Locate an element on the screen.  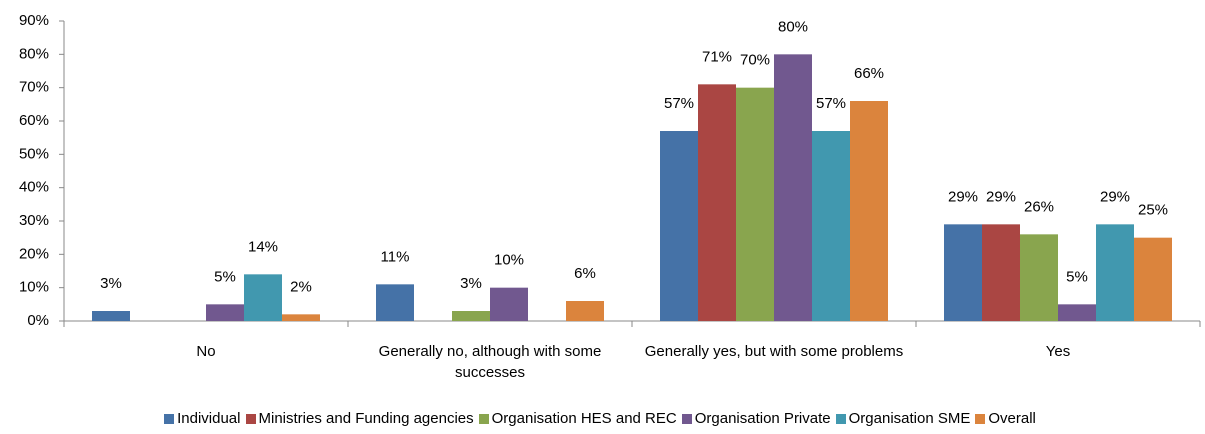
data-label: 14% is located at coordinates (263, 246).